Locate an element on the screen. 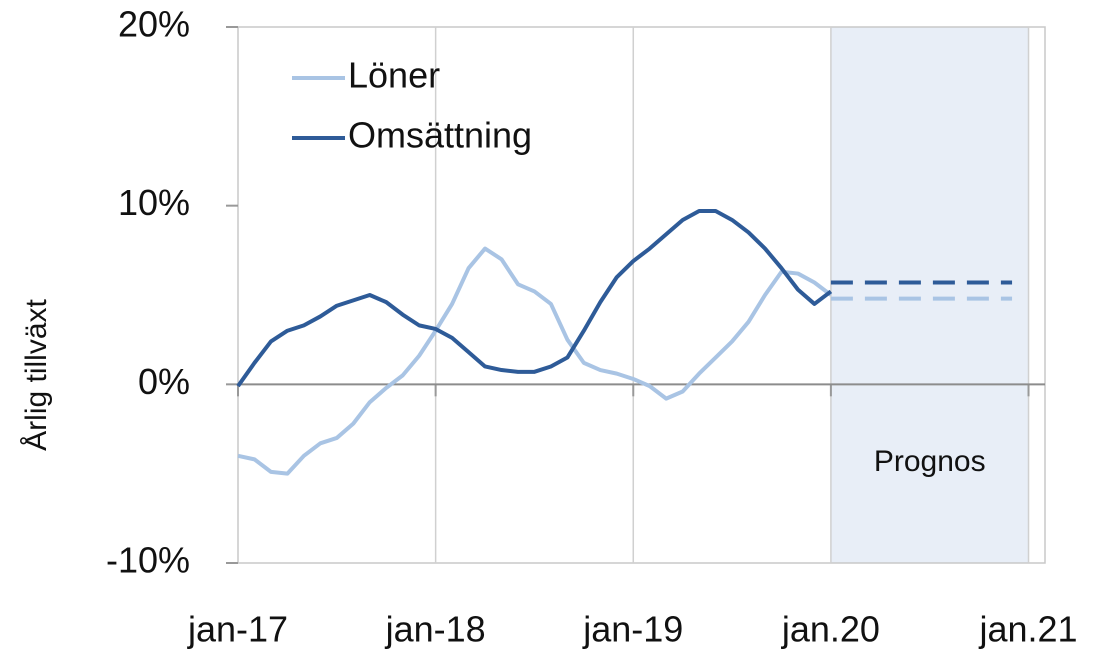 The width and height of the screenshot is (1107, 656). forecast-region is located at coordinates (929, 295).